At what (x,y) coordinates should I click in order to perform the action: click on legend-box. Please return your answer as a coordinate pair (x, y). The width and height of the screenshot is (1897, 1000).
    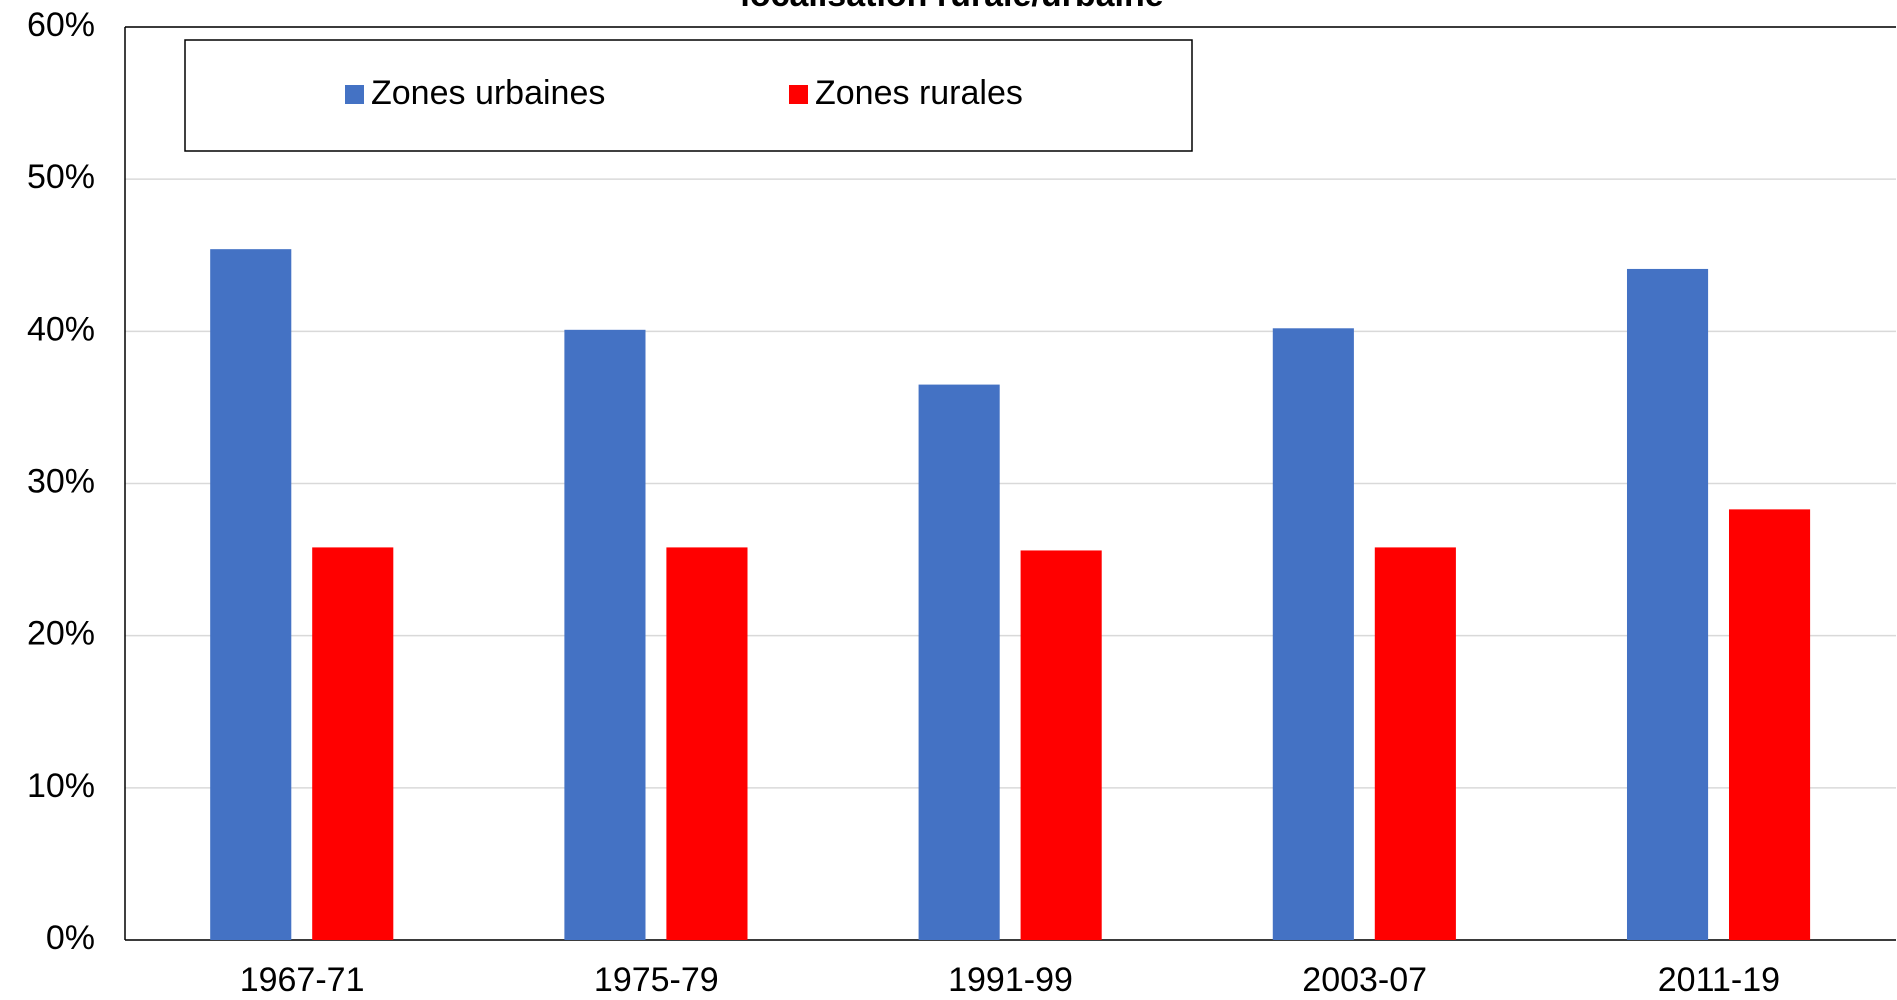
    Looking at the image, I should click on (688, 95).